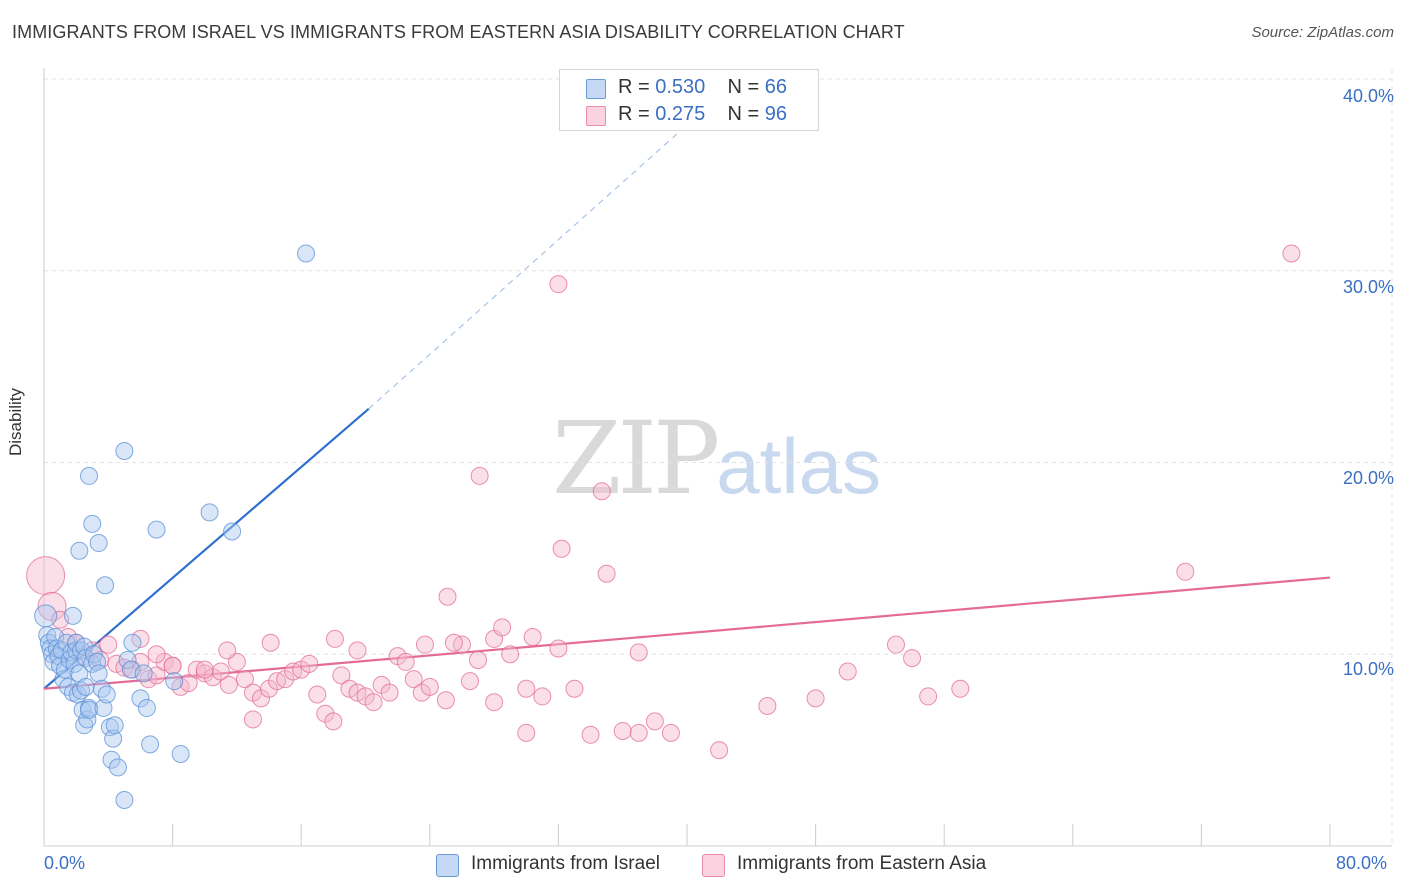  I want to click on watermark-atlas: atlas, so click(799, 466).